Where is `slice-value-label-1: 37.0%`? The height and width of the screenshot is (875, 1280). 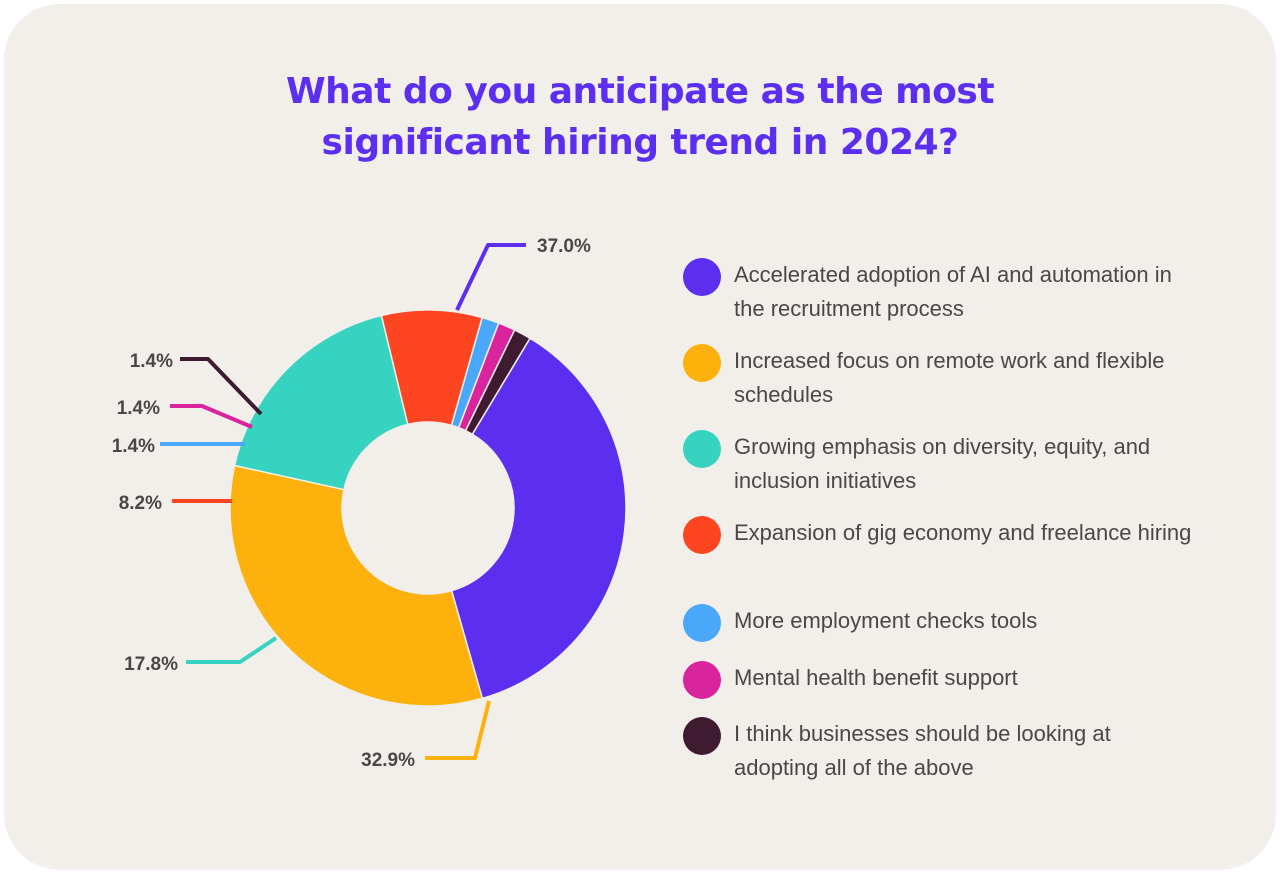 slice-value-label-1: 37.0% is located at coordinates (564, 246).